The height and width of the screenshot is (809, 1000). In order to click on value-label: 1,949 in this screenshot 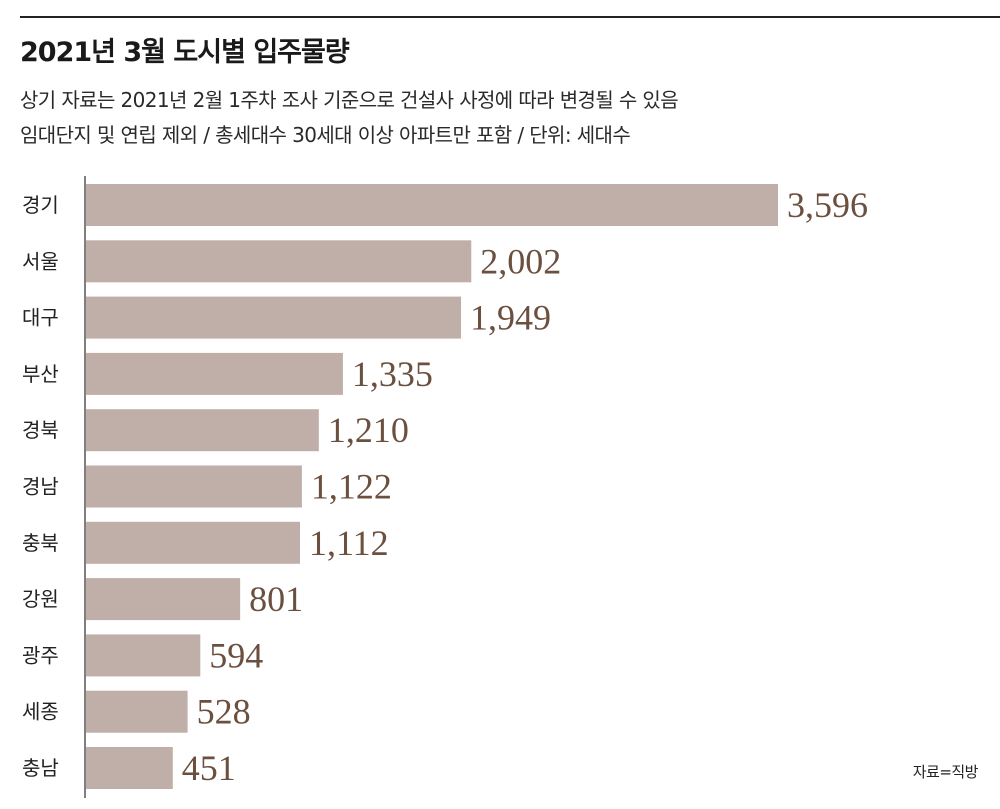, I will do `click(510, 318)`.